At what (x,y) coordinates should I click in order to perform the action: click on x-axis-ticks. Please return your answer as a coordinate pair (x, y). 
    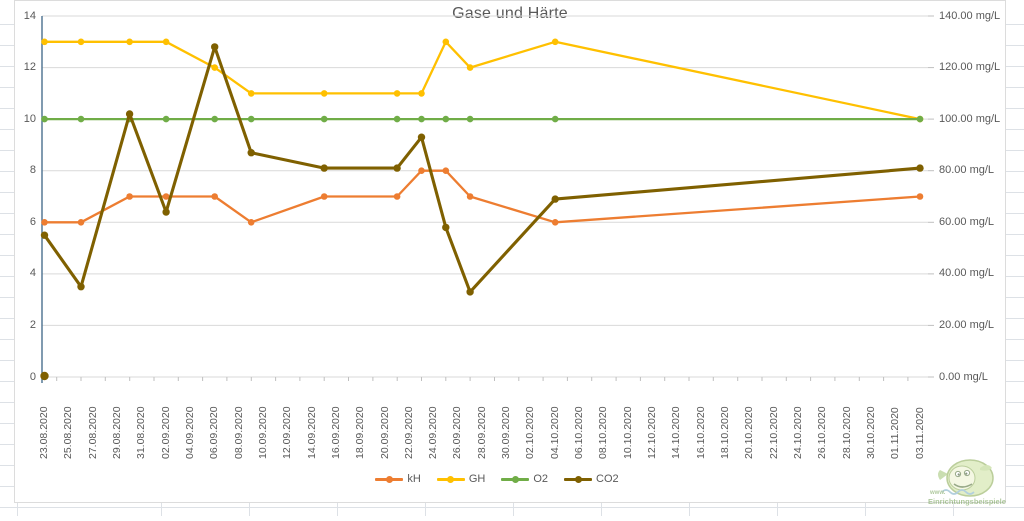
    Looking at the image, I should click on (482, 379).